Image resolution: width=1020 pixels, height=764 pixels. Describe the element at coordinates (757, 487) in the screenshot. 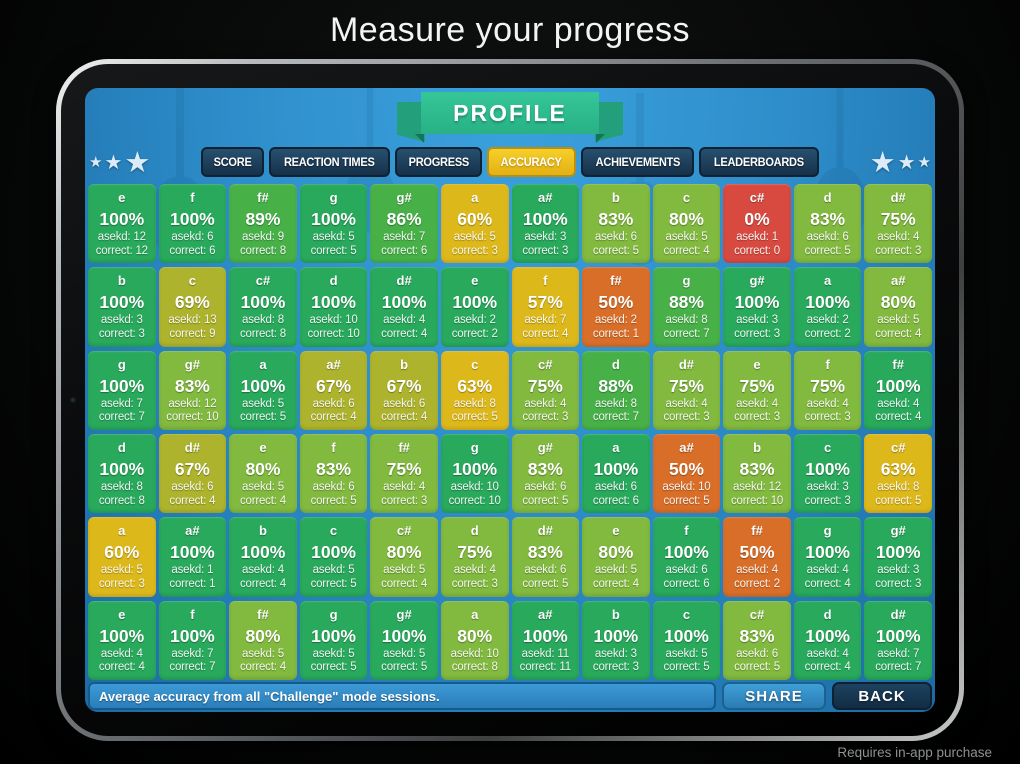

I see `cell-asked: asekd: 12` at that location.